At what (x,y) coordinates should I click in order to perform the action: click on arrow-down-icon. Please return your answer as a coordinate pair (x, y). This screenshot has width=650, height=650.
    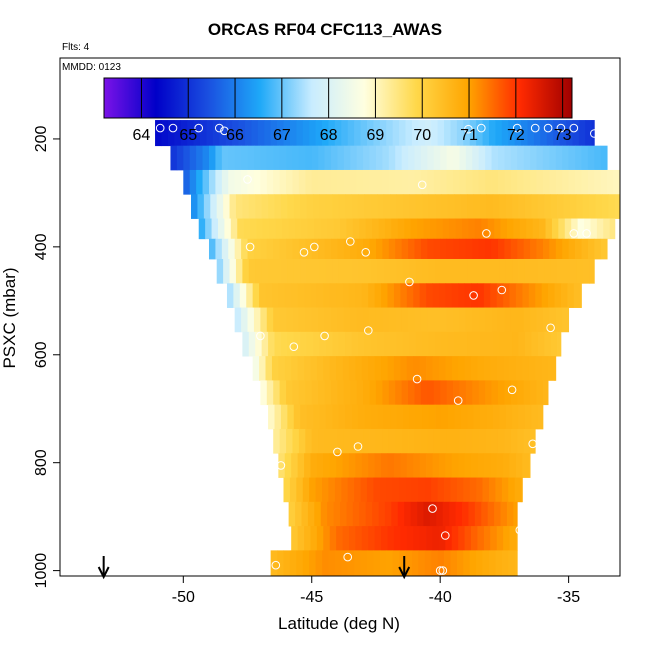
    Looking at the image, I should click on (103, 568).